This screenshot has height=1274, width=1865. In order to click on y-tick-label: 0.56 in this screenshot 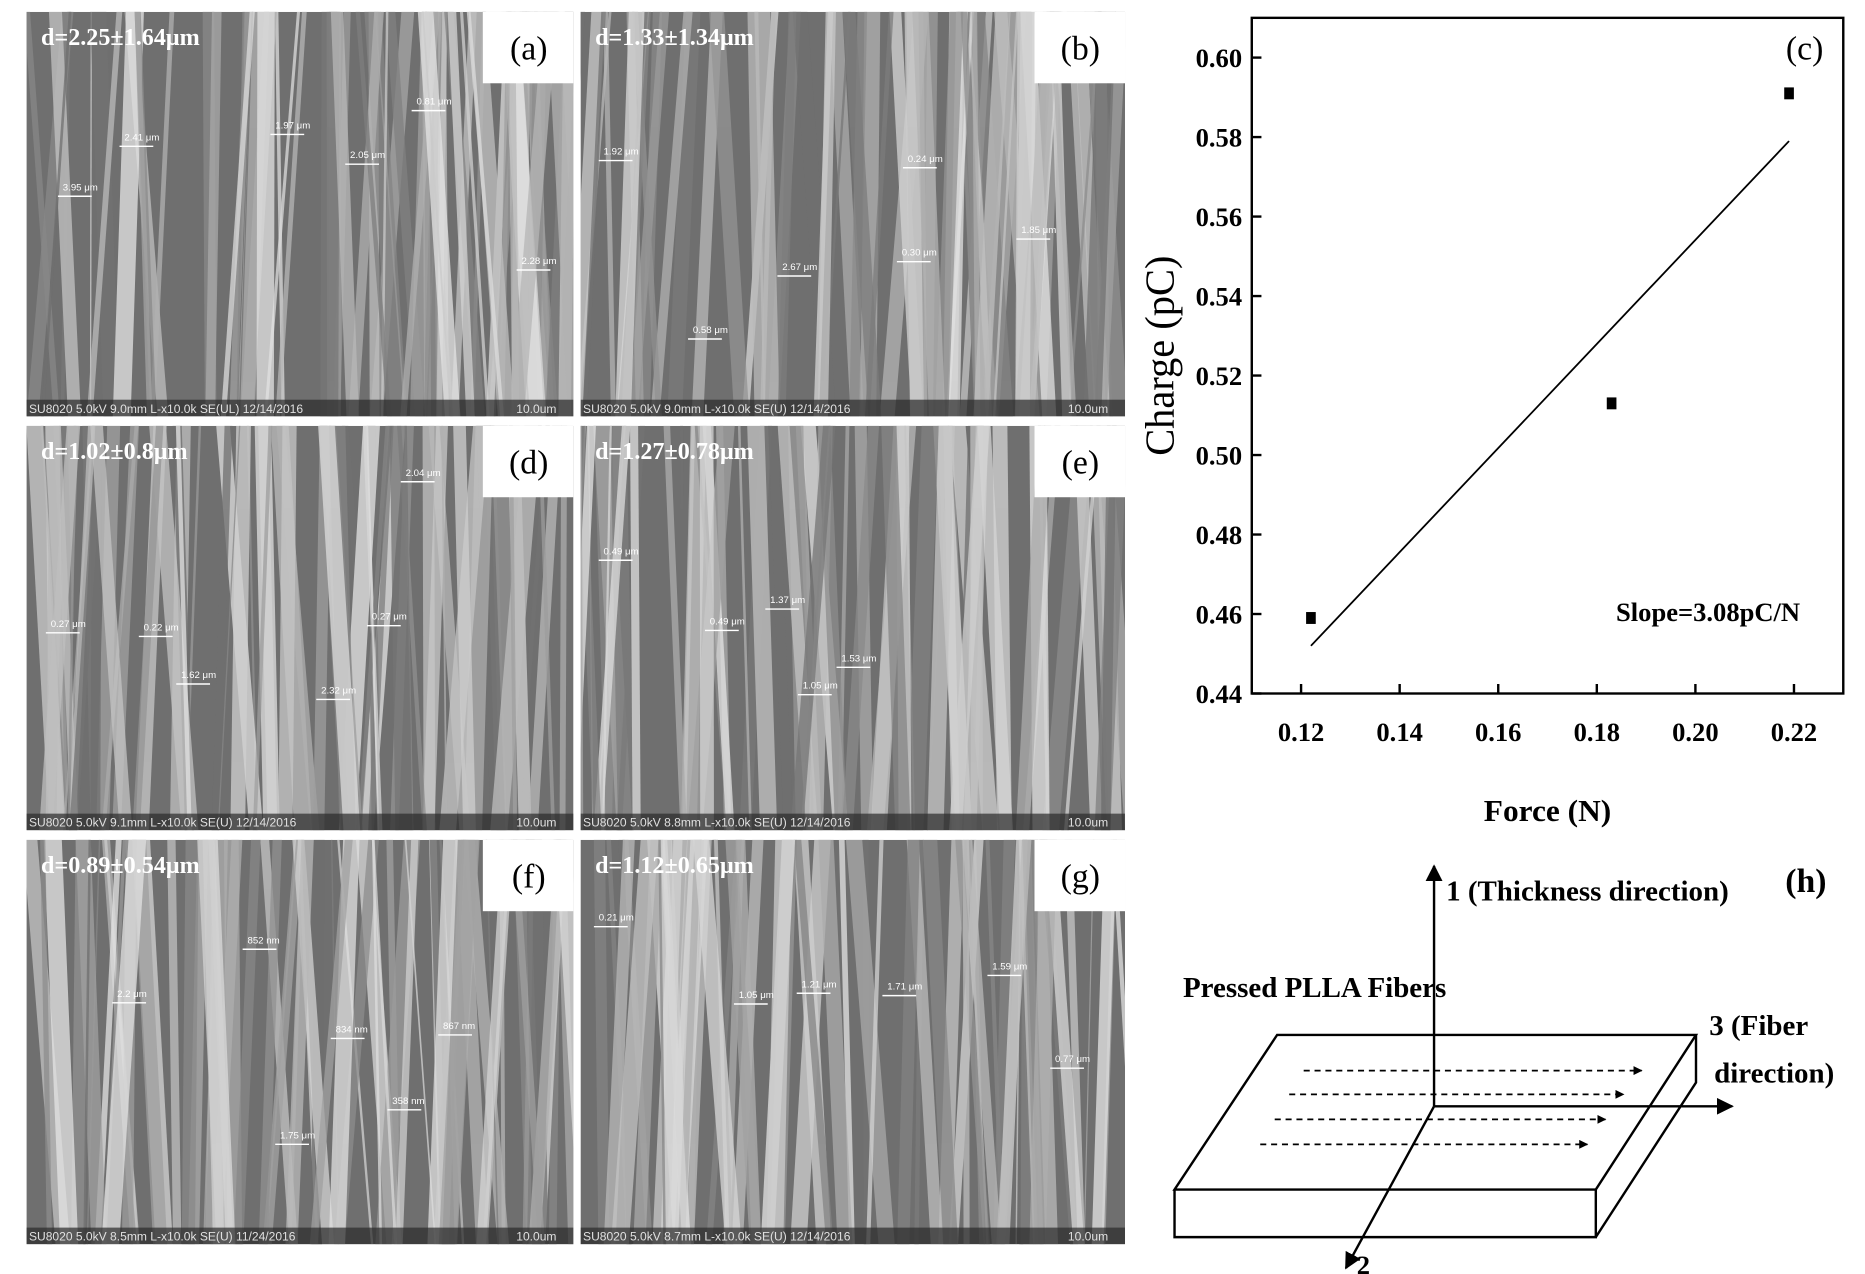, I will do `click(1219, 217)`.